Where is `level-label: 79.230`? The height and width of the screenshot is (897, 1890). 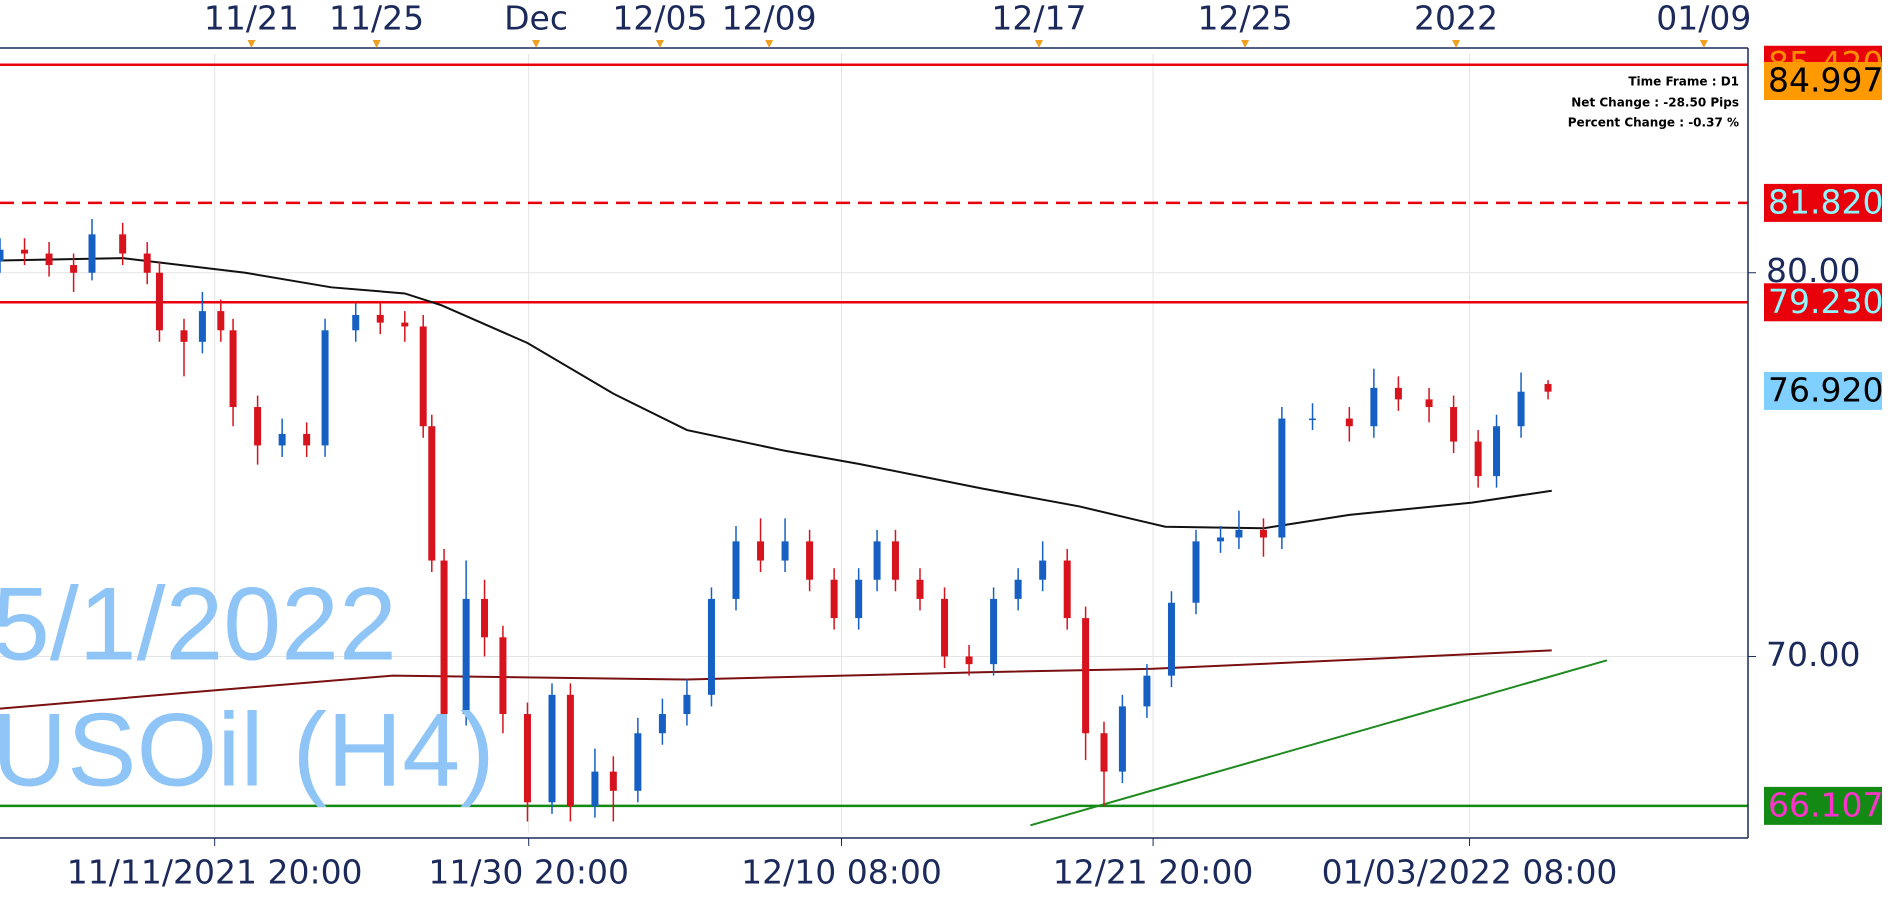
level-label: 79.230 is located at coordinates (1823, 302).